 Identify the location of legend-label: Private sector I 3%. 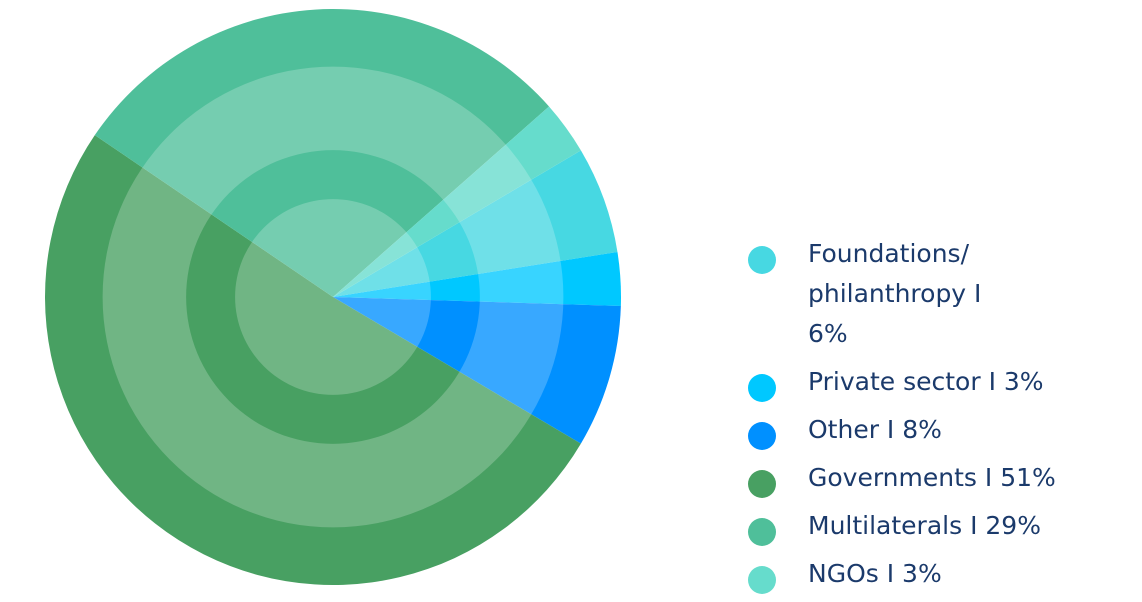
(926, 381).